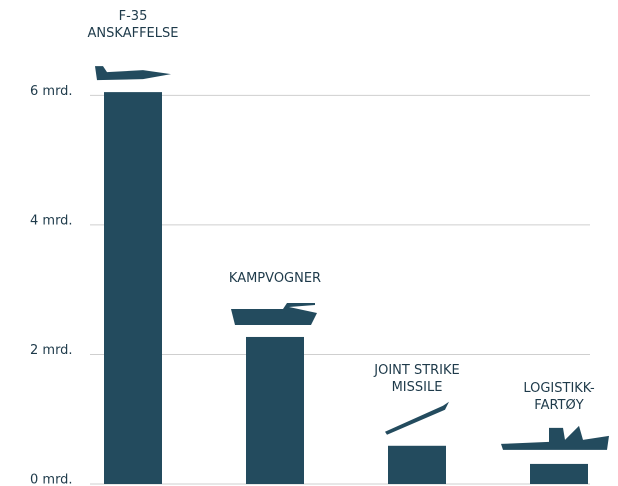 Image resolution: width=618 pixels, height=486 pixels. I want to click on category-label: F-35 ANSKAFFELSE, so click(133, 25).